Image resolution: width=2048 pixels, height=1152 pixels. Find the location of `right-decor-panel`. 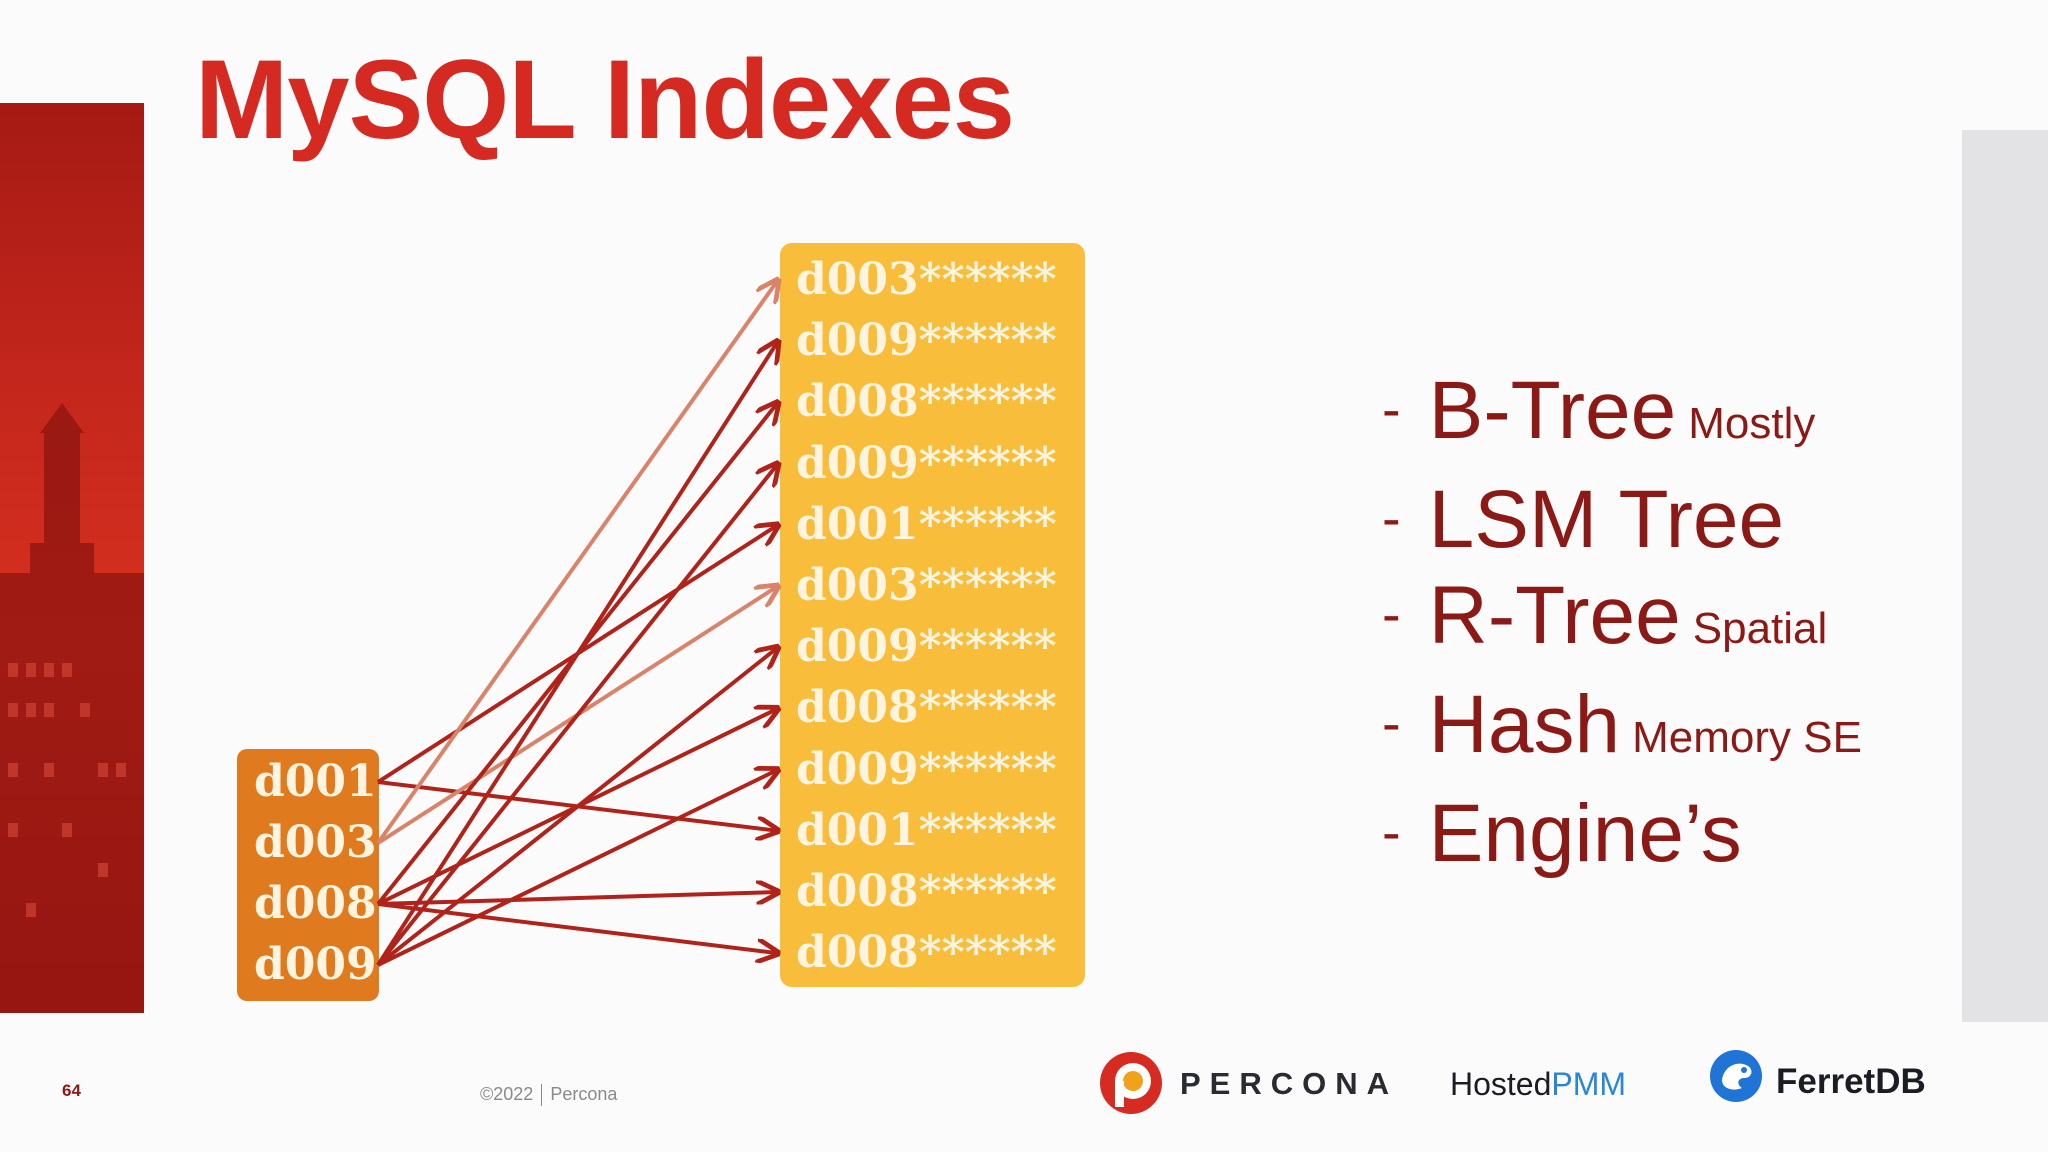

right-decor-panel is located at coordinates (2005, 576).